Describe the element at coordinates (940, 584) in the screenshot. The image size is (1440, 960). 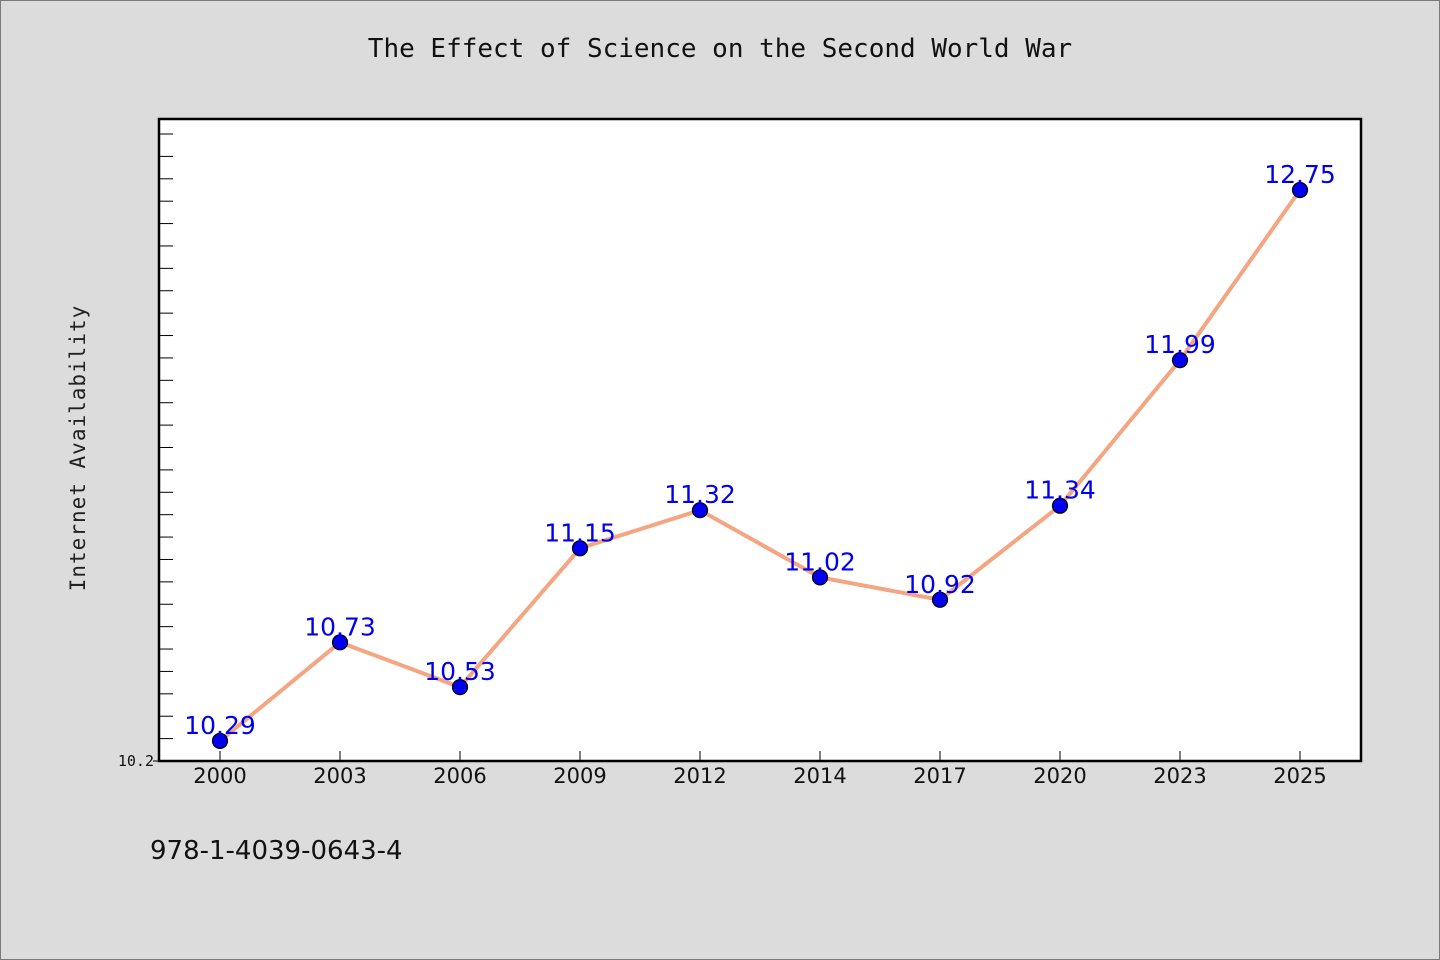
I see `data-label: 10.92` at that location.